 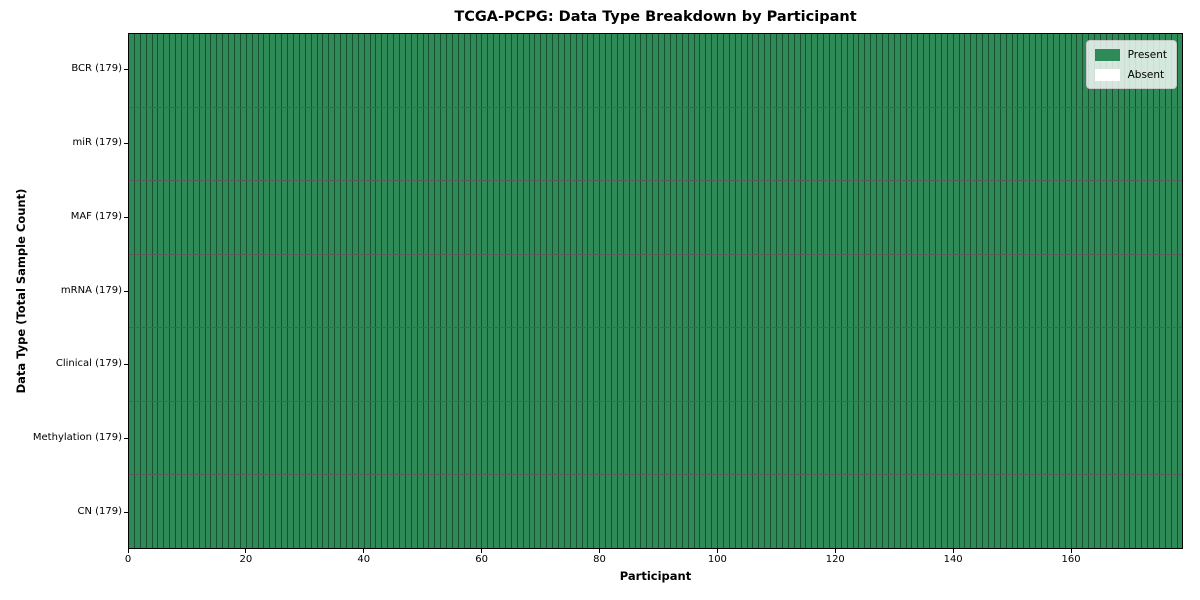 What do you see at coordinates (88, 364) in the screenshot?
I see `y-tick-label: Clinical (179)` at bounding box center [88, 364].